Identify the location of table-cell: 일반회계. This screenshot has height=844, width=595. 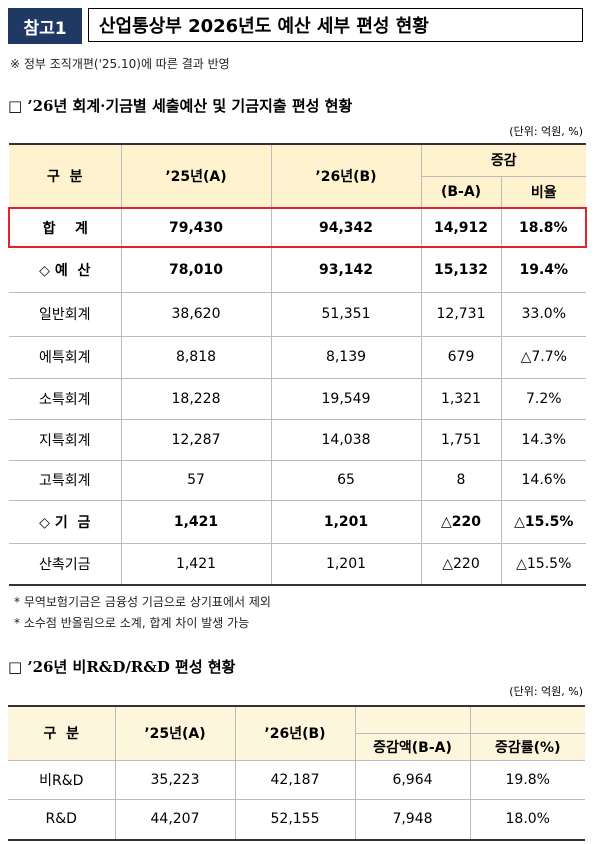
(65, 314).